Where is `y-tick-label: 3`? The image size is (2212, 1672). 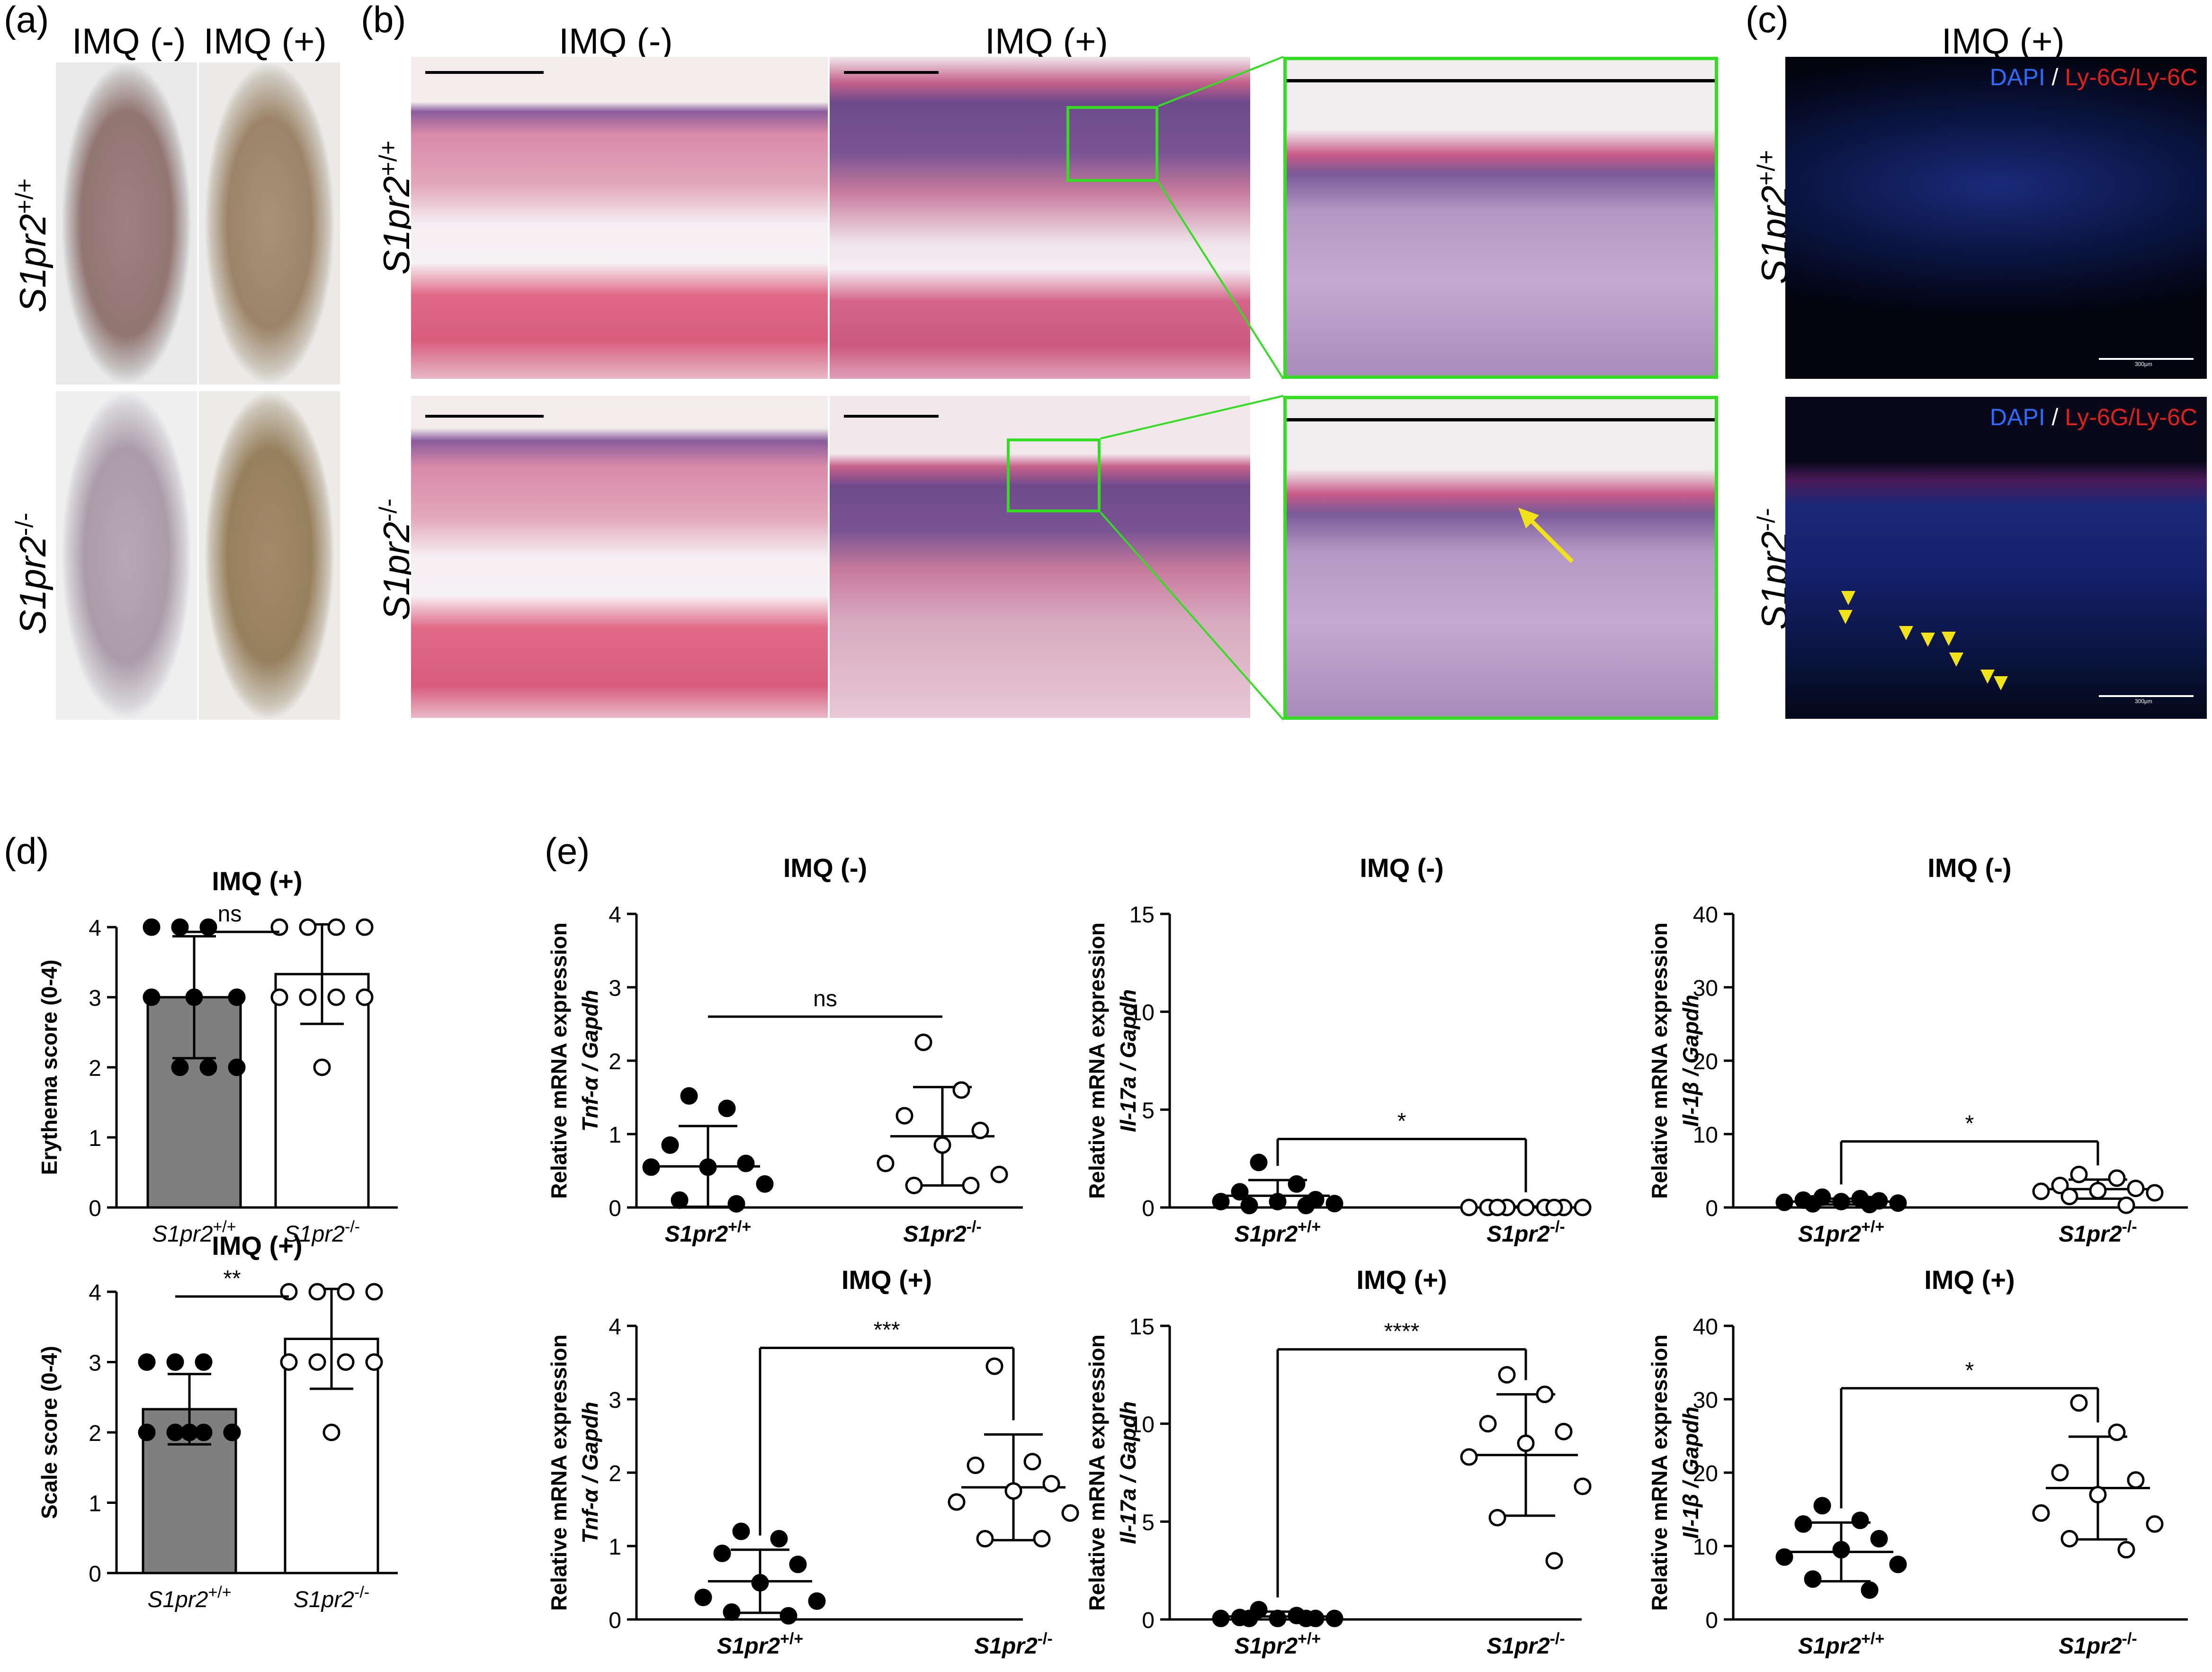 y-tick-label: 3 is located at coordinates (615, 988).